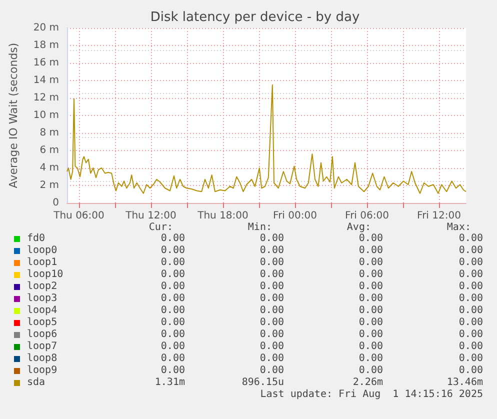 The image size is (497, 419). What do you see at coordinates (255, 17) in the screenshot?
I see `chart-title: Disk latency per device - by day` at bounding box center [255, 17].